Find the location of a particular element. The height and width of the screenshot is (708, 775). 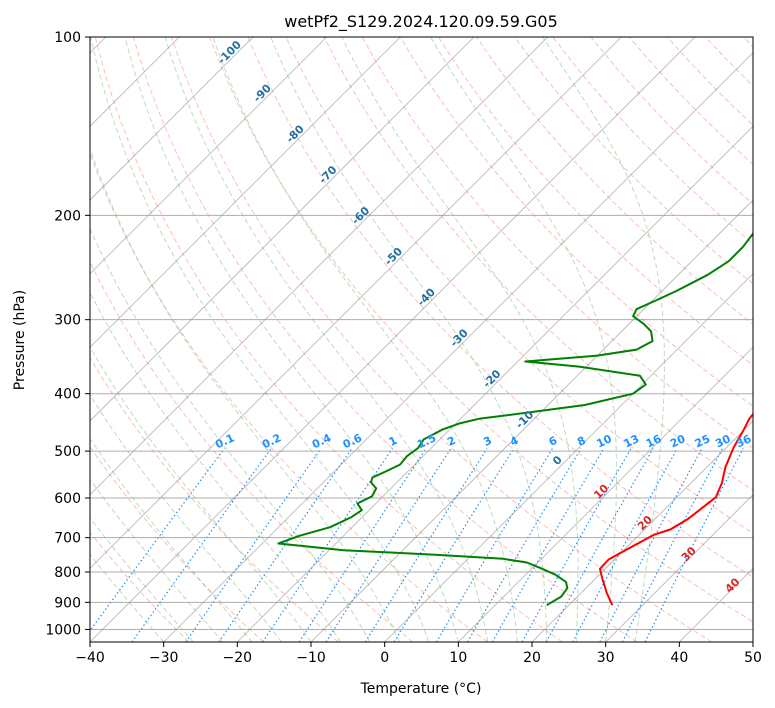

y-tick-label: 200 is located at coordinates (67, 216).